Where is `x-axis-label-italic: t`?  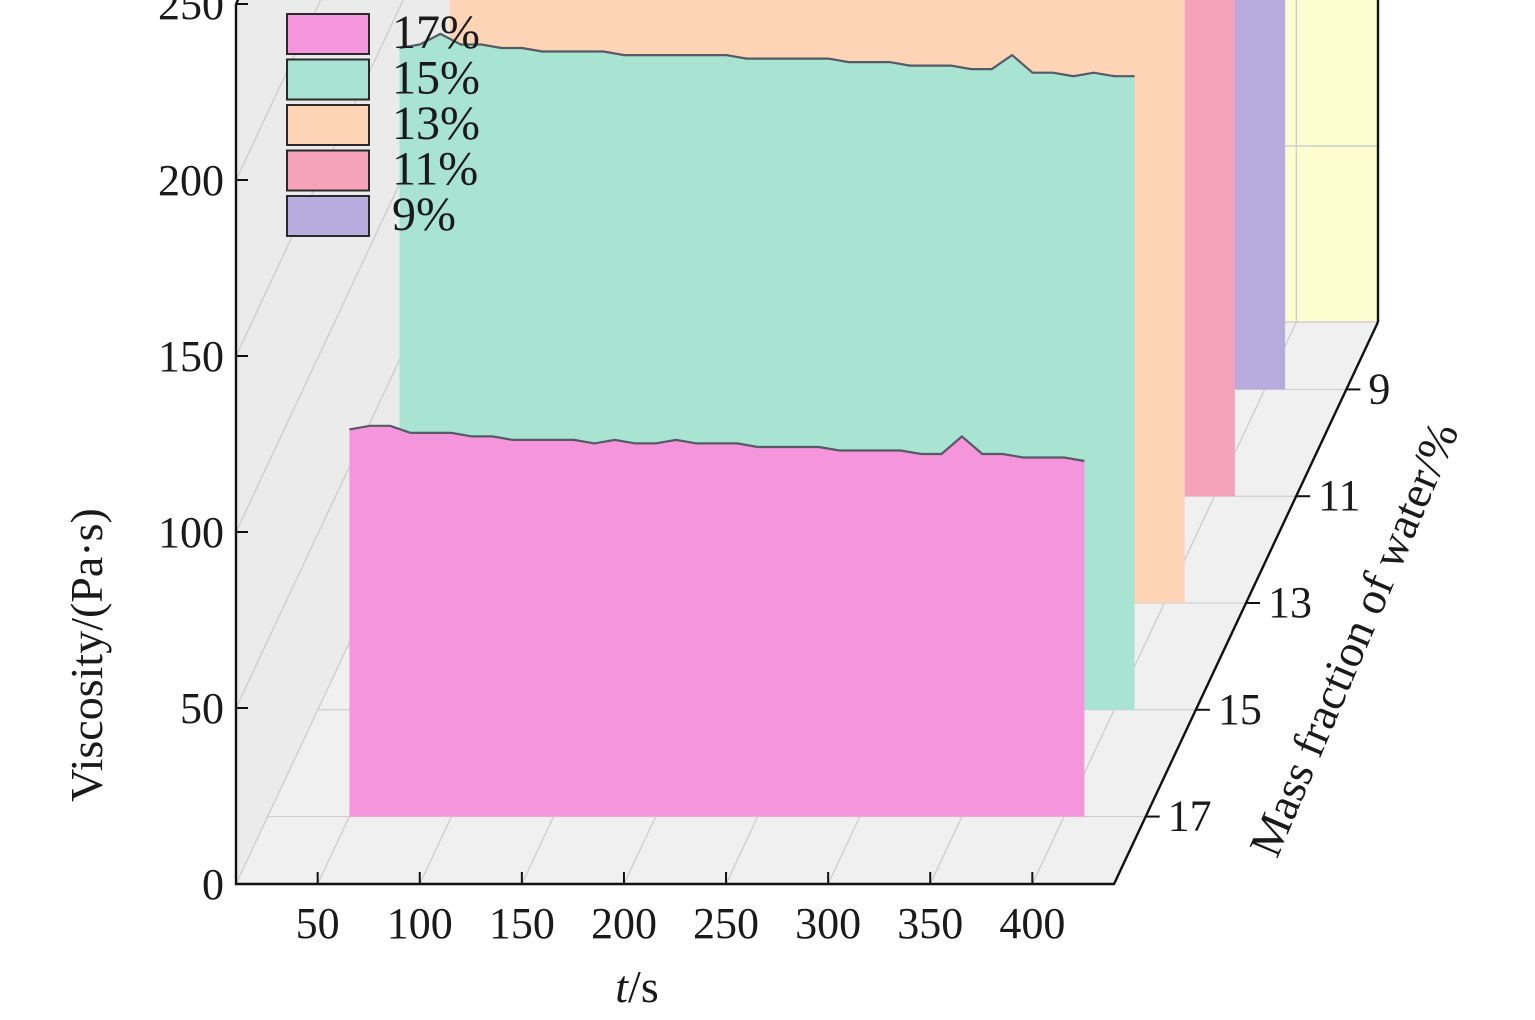 x-axis-label-italic: t is located at coordinates (622, 986).